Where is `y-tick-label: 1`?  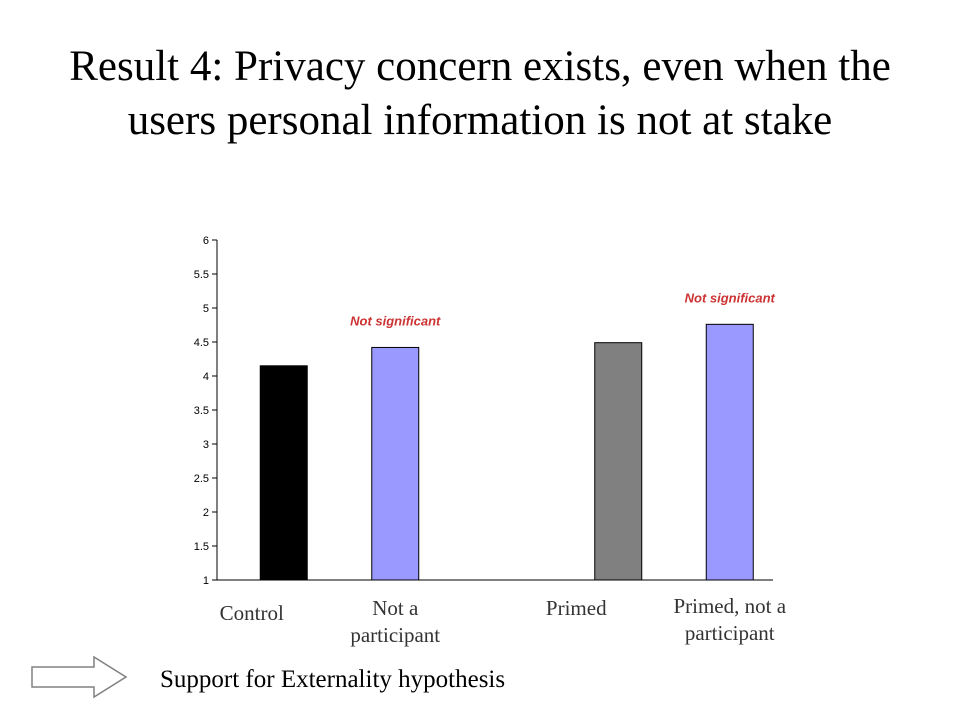
y-tick-label: 1 is located at coordinates (206, 581).